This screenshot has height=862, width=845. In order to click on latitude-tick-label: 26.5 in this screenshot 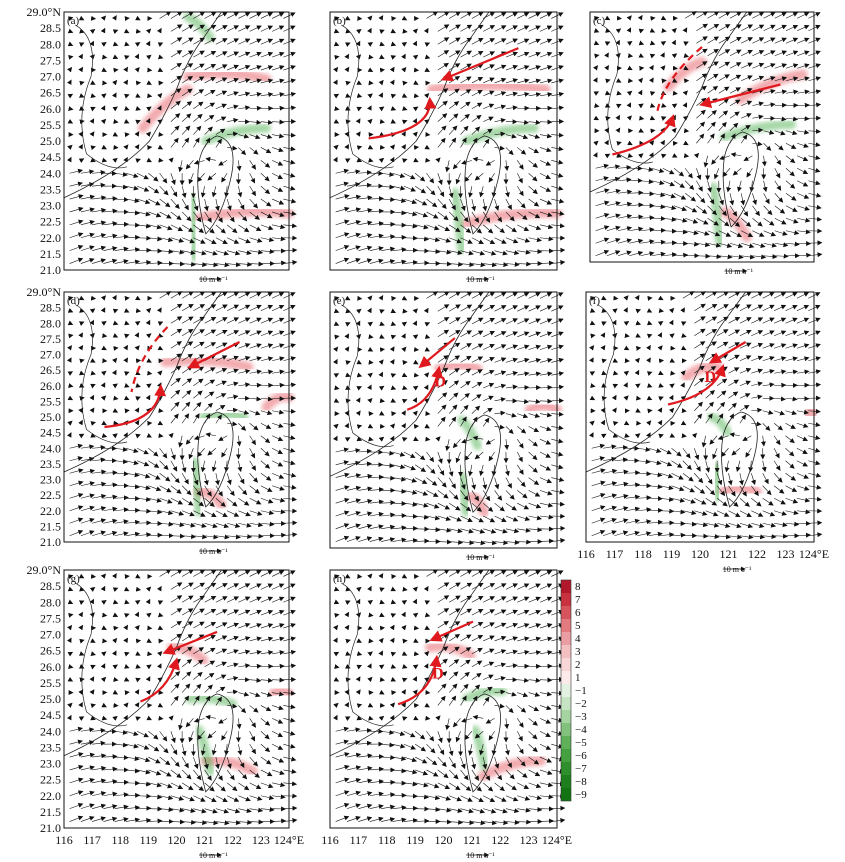, I will do `click(50, 93)`.